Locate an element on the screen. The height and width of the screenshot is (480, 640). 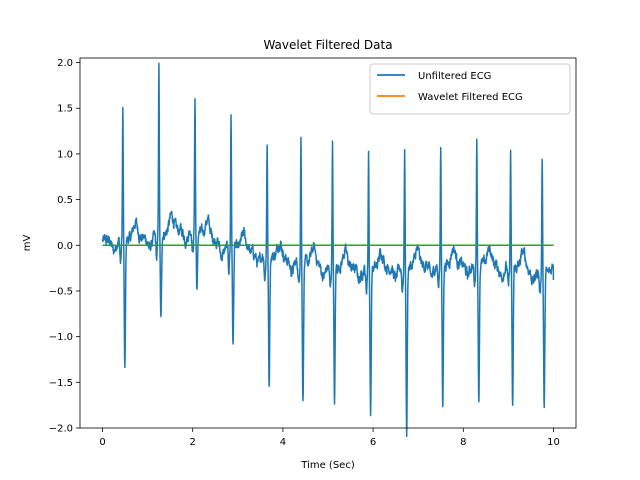
y-axis: −2.0 −1.5 −1.0 −0.5 0.0 0.5 1.0 1.5 2.0 is located at coordinates (64, 246).